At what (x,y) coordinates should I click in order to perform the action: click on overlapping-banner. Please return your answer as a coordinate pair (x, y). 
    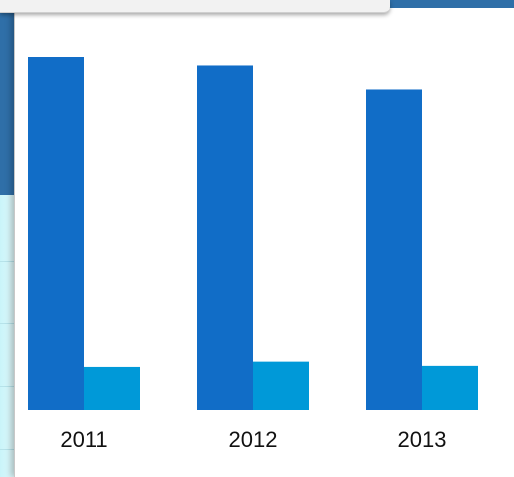
    Looking at the image, I should click on (195, 6).